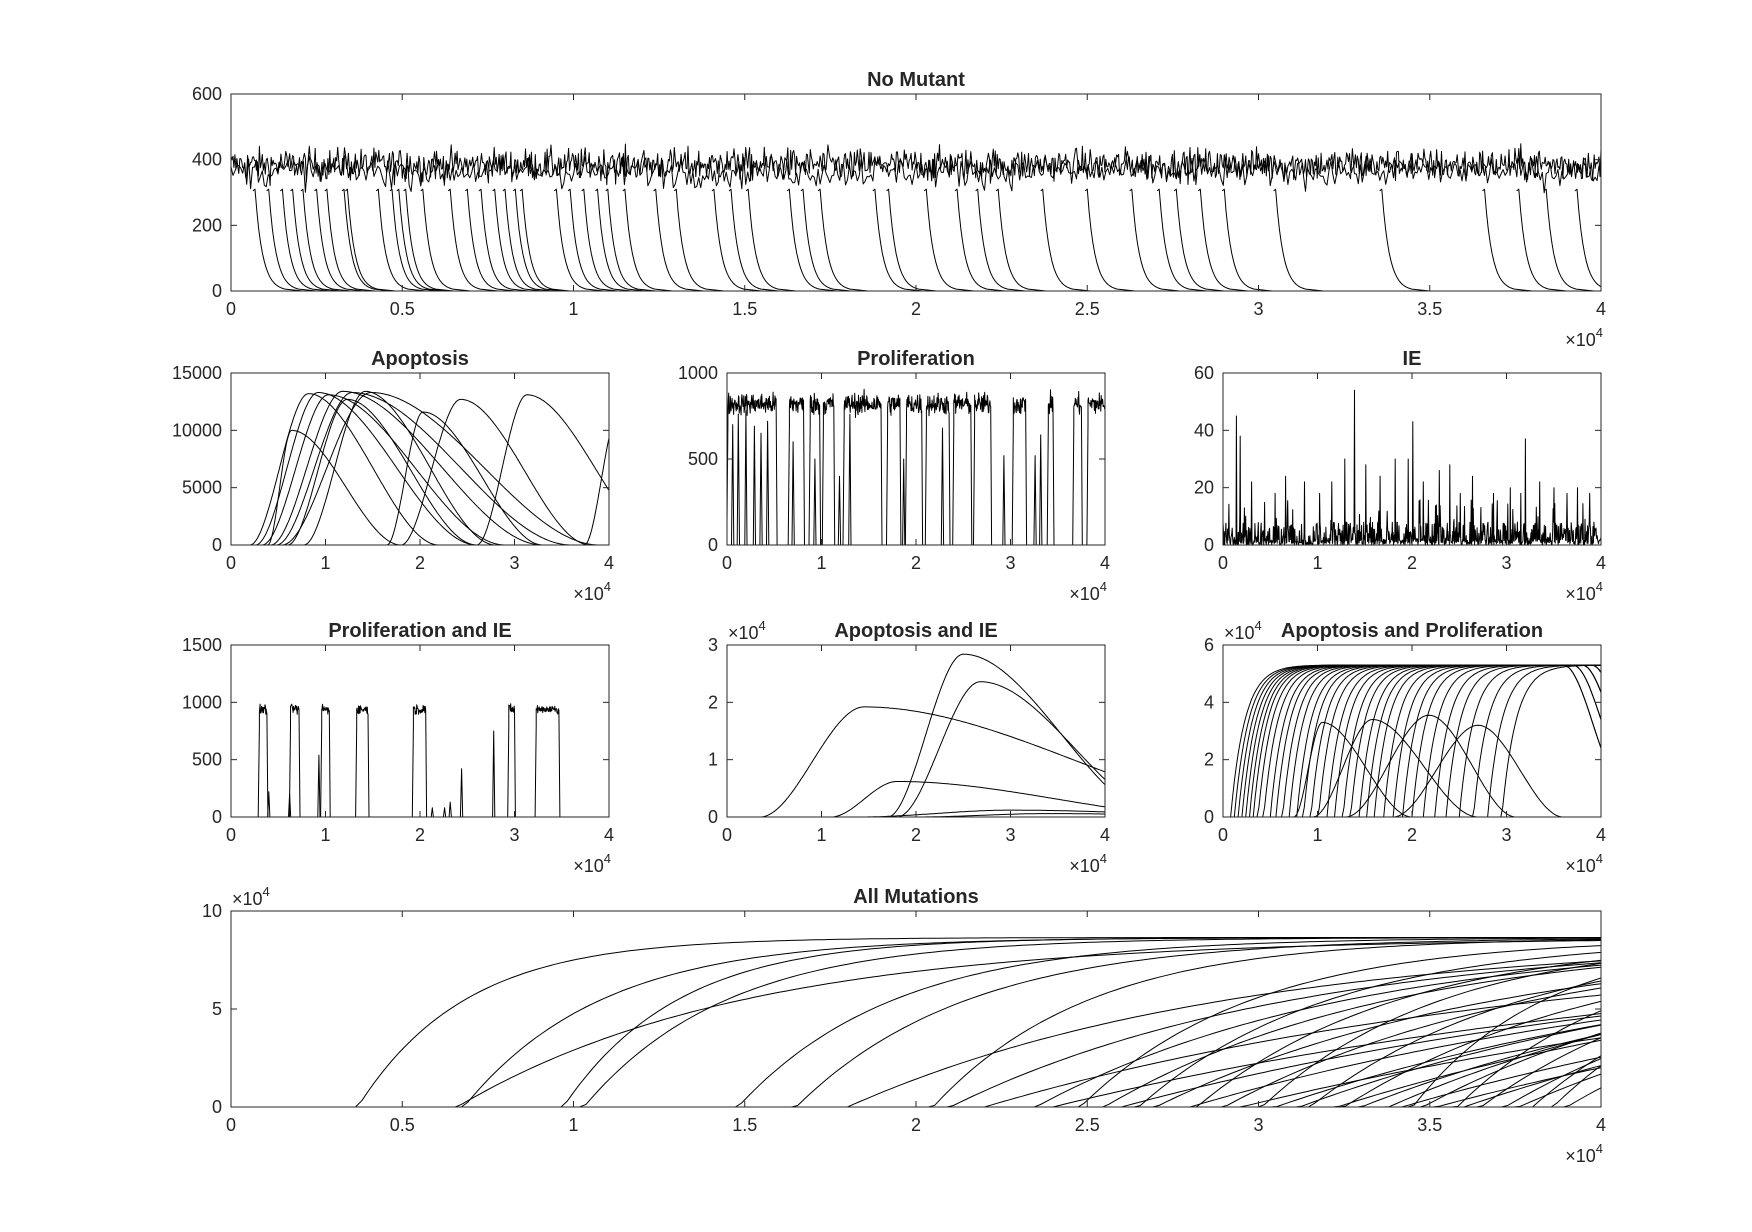 The width and height of the screenshot is (1752, 1232). I want to click on x-tick-label: 1.5, so click(744, 1125).